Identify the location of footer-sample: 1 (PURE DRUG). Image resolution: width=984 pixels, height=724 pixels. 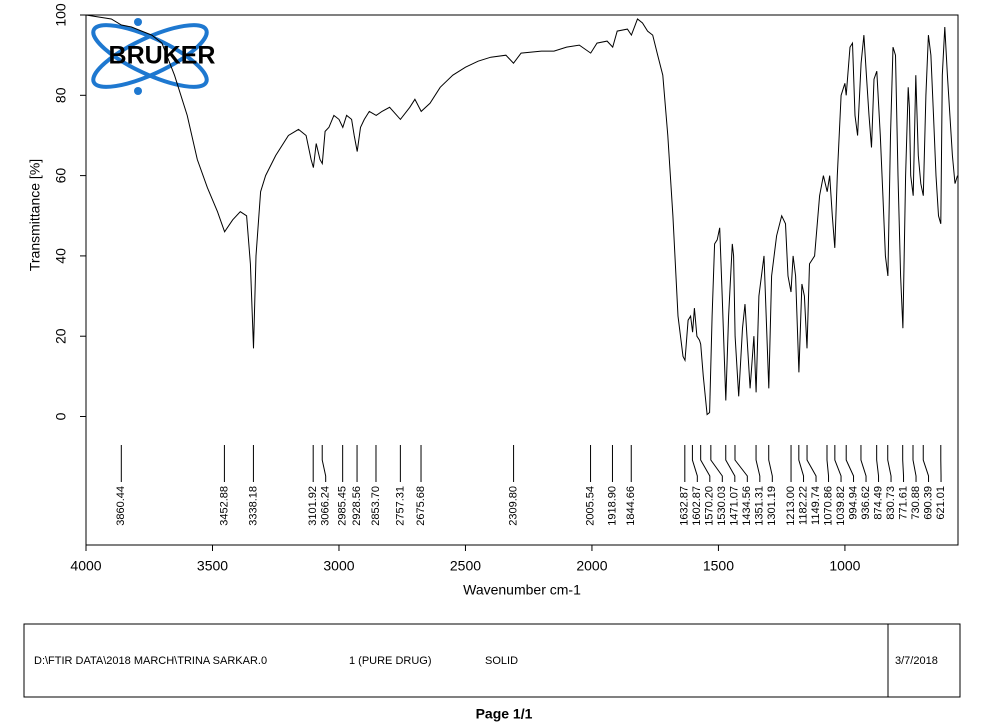
(390, 661).